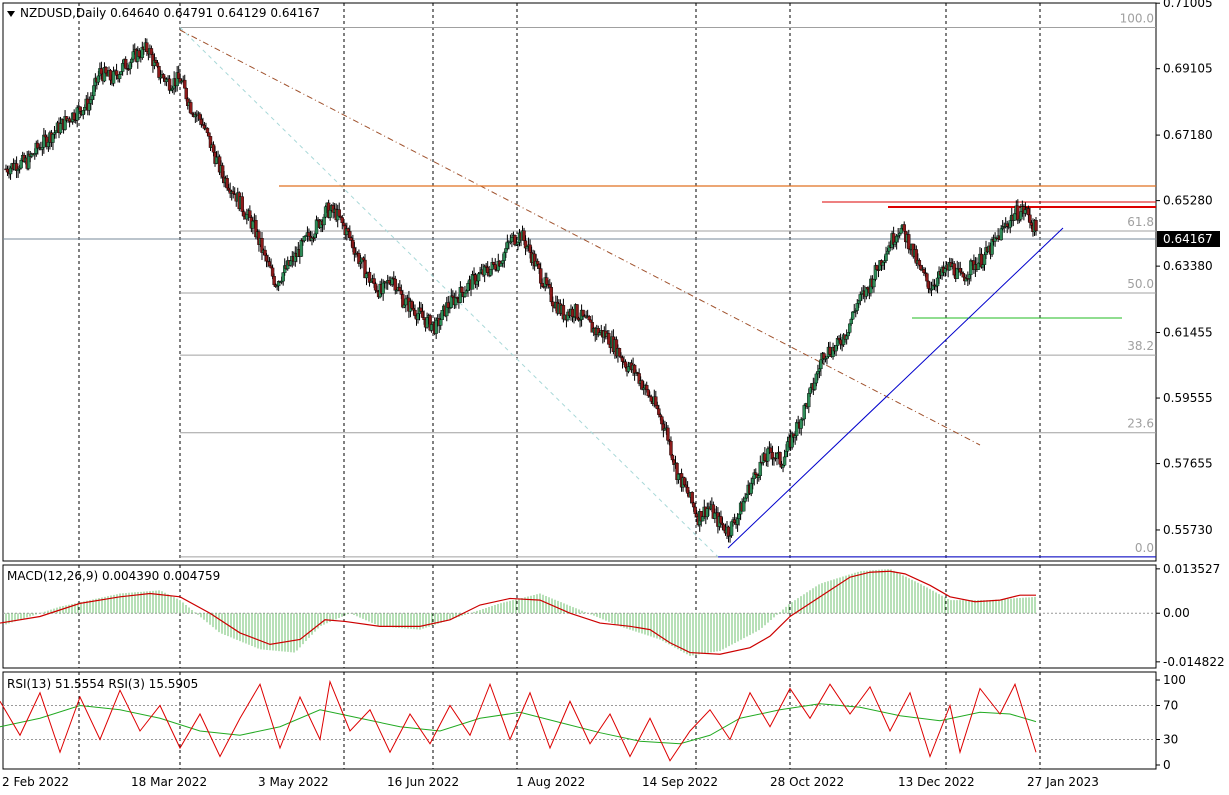 Image resolution: width=1229 pixels, height=795 pixels. What do you see at coordinates (293, 782) in the screenshot?
I see `x-tick-label: 3 May 2022` at bounding box center [293, 782].